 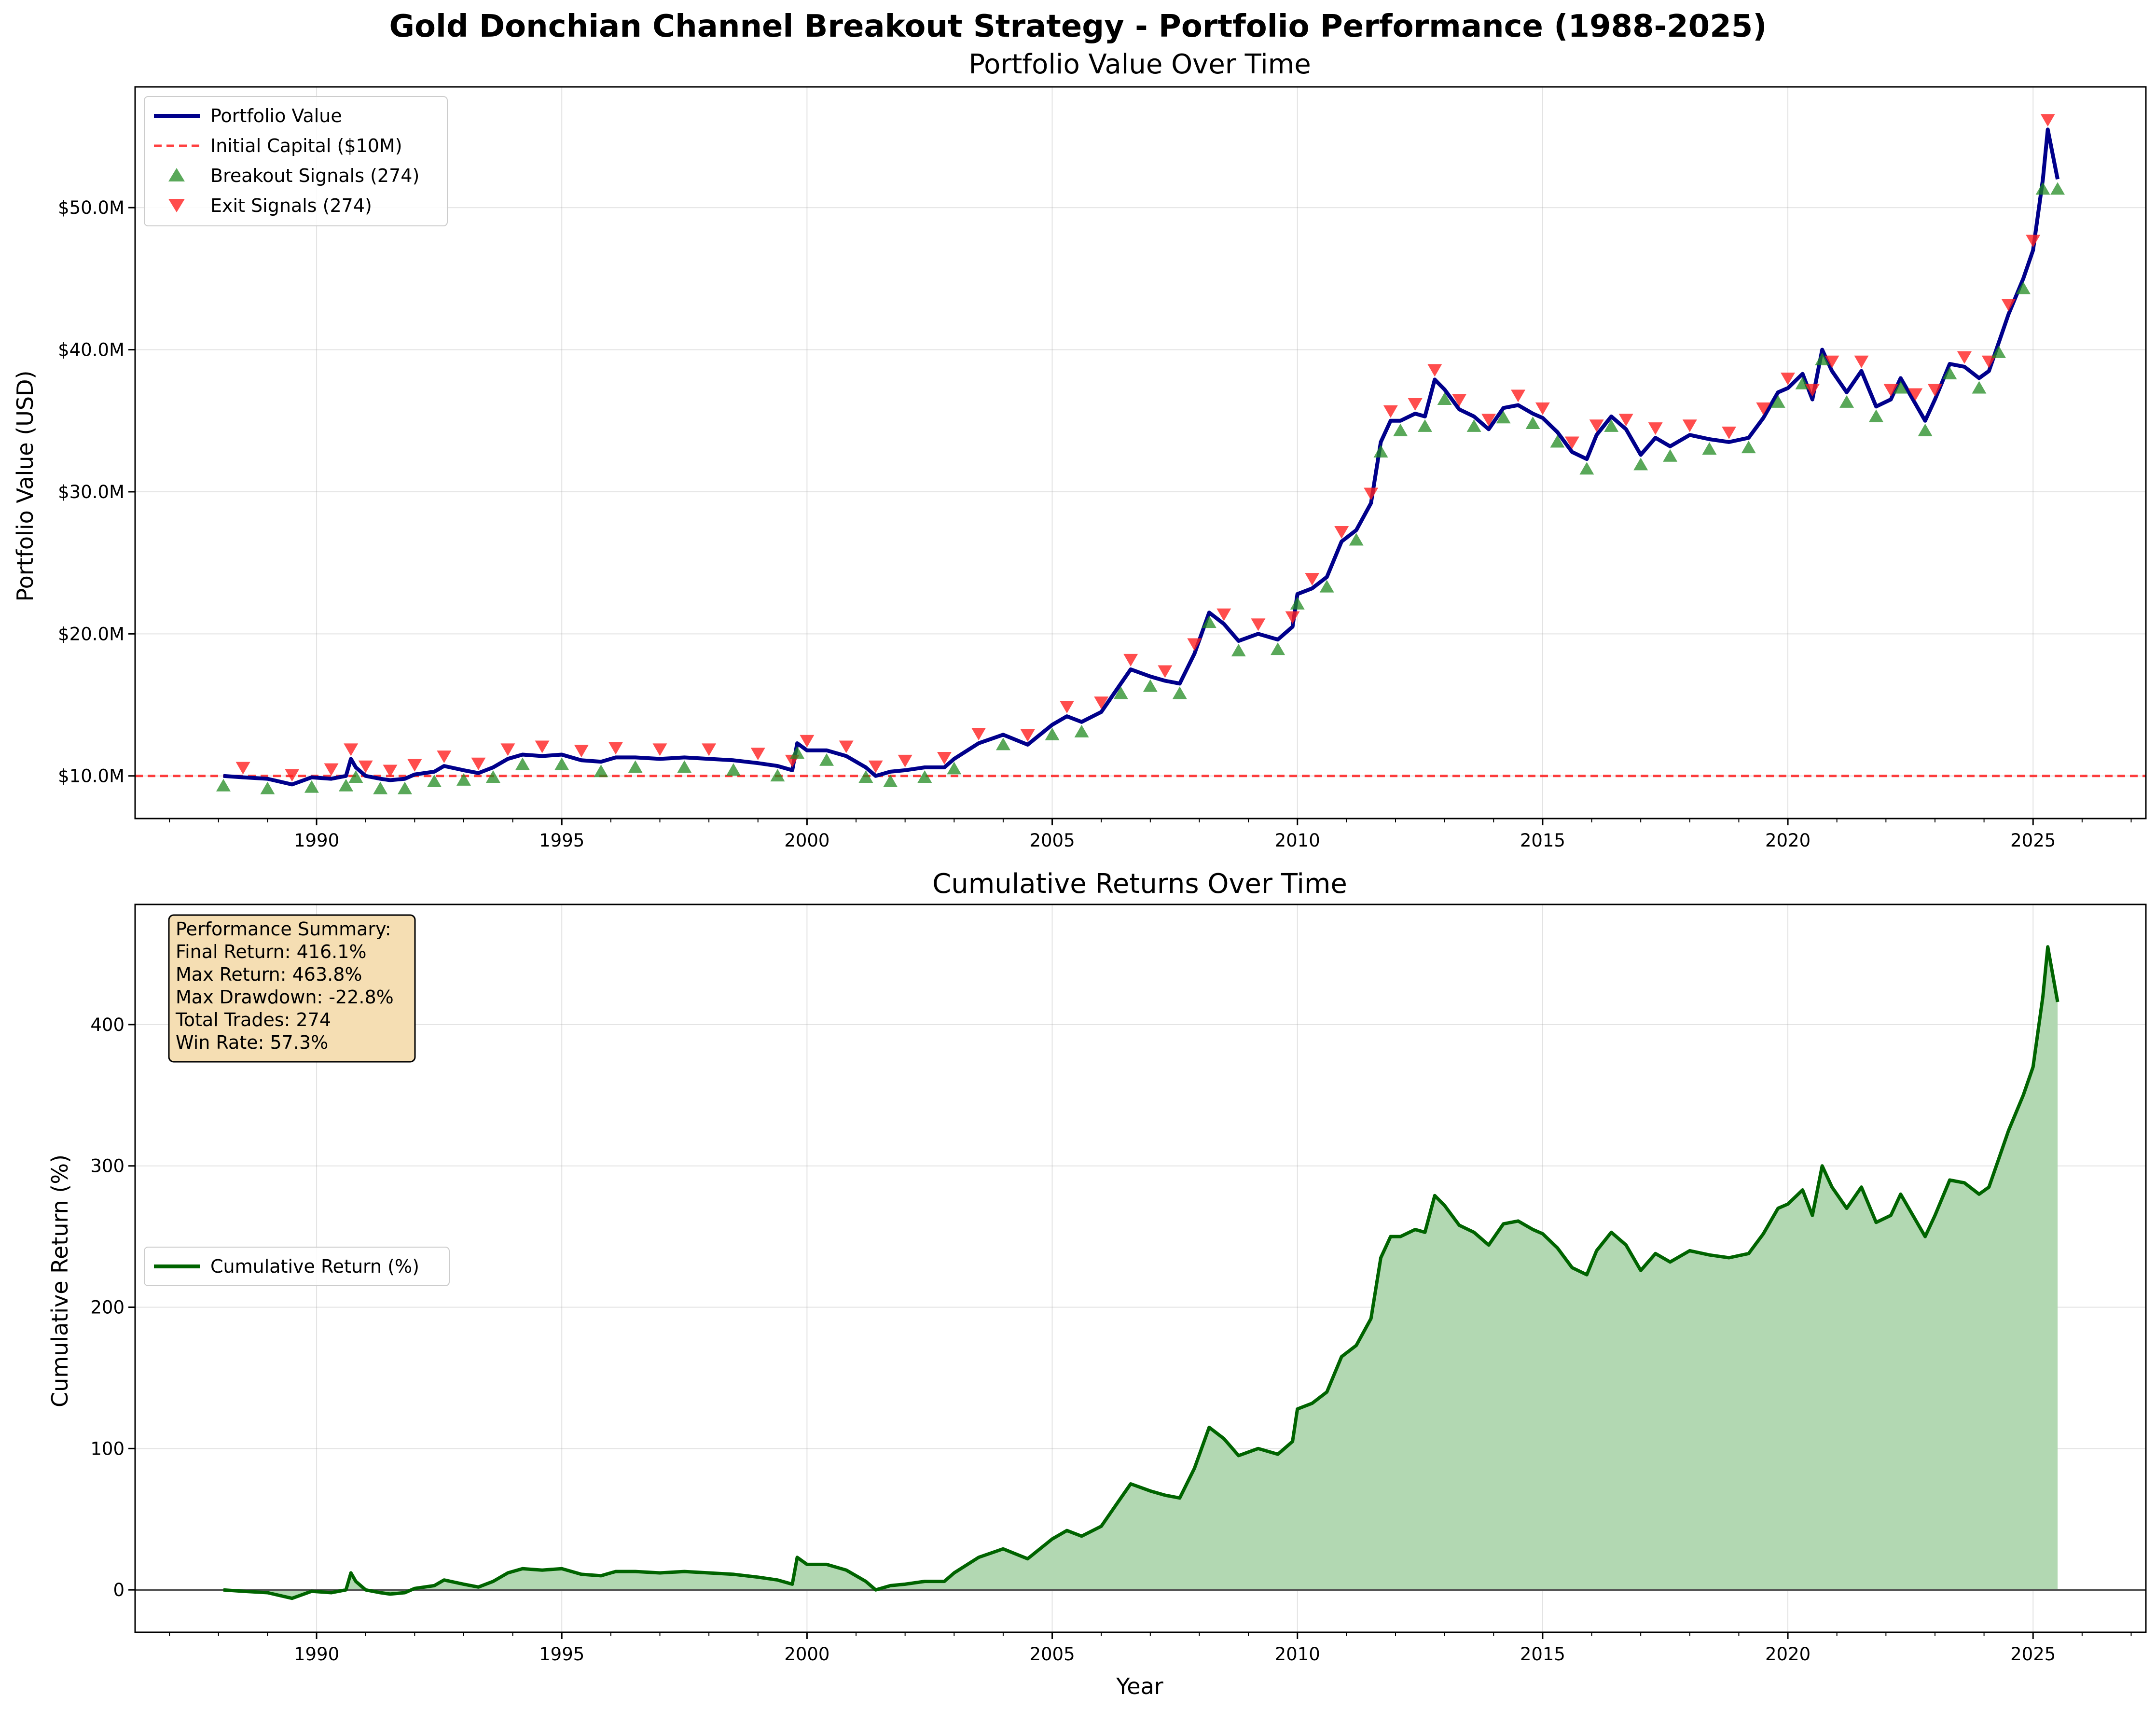 I want to click on returns-legend-box, so click(x=297, y=1266).